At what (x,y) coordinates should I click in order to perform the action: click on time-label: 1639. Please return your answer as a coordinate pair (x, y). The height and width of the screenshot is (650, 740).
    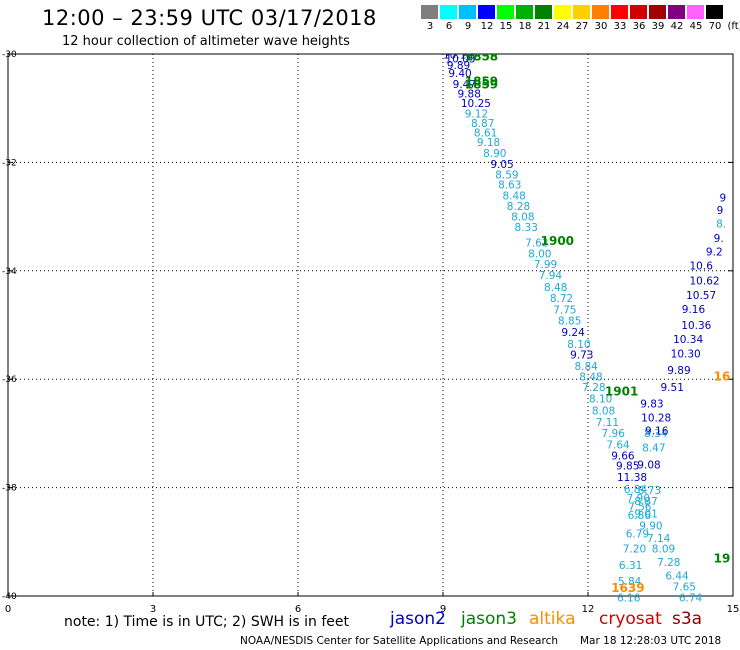
    Looking at the image, I should click on (627, 588).